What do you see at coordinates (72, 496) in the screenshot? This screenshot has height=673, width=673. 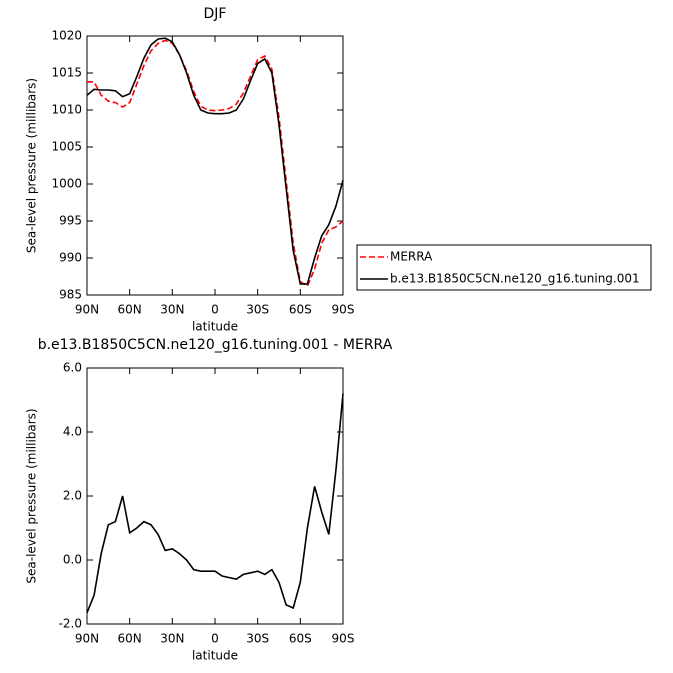 I see `y-tick-label: 2.0` at bounding box center [72, 496].